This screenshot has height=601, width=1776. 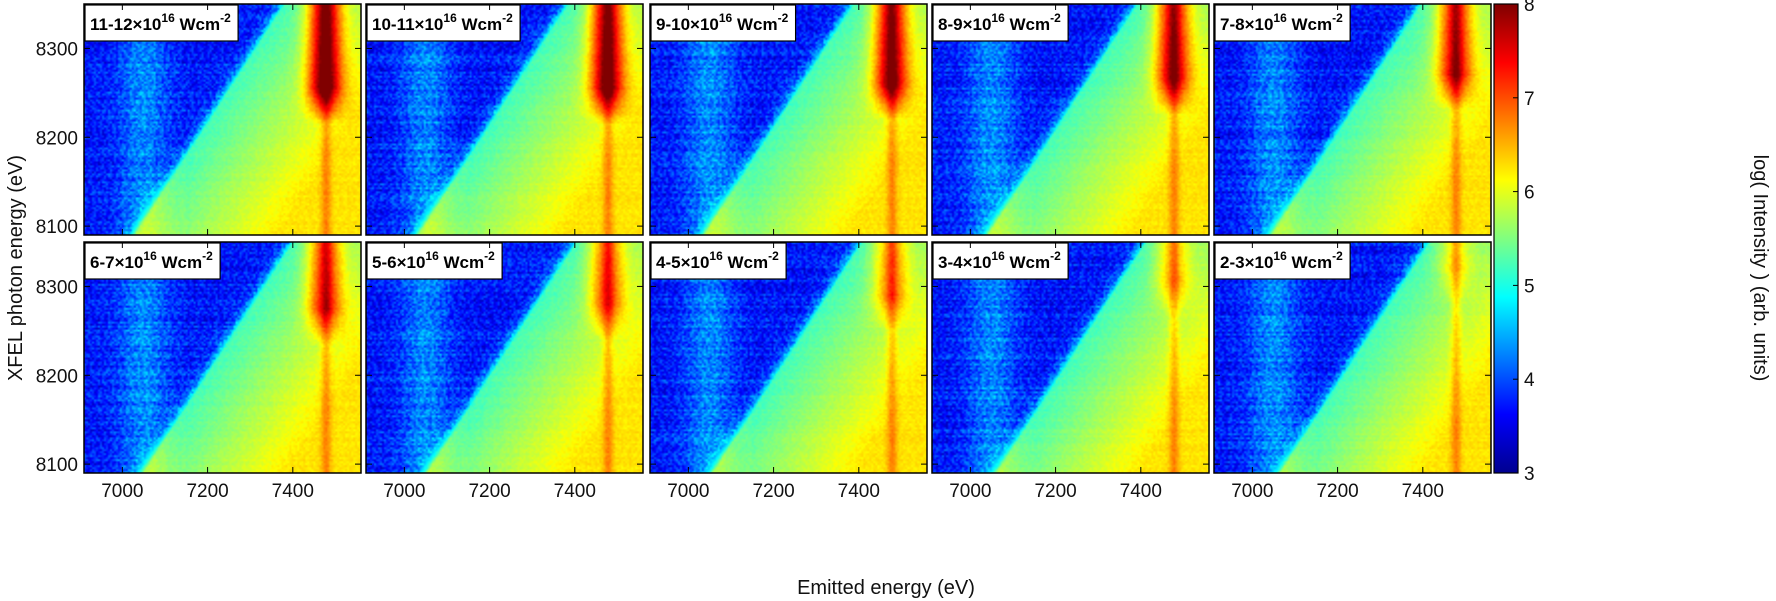 I want to click on colorbar-title: log( Intensity ) (arb. units), so click(x=1760, y=268).